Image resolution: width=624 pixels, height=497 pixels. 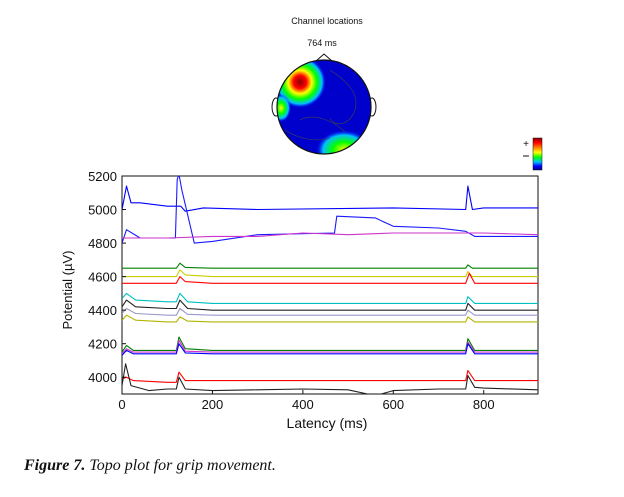 What do you see at coordinates (393, 404) in the screenshot?
I see `x-tick-label: 600` at bounding box center [393, 404].